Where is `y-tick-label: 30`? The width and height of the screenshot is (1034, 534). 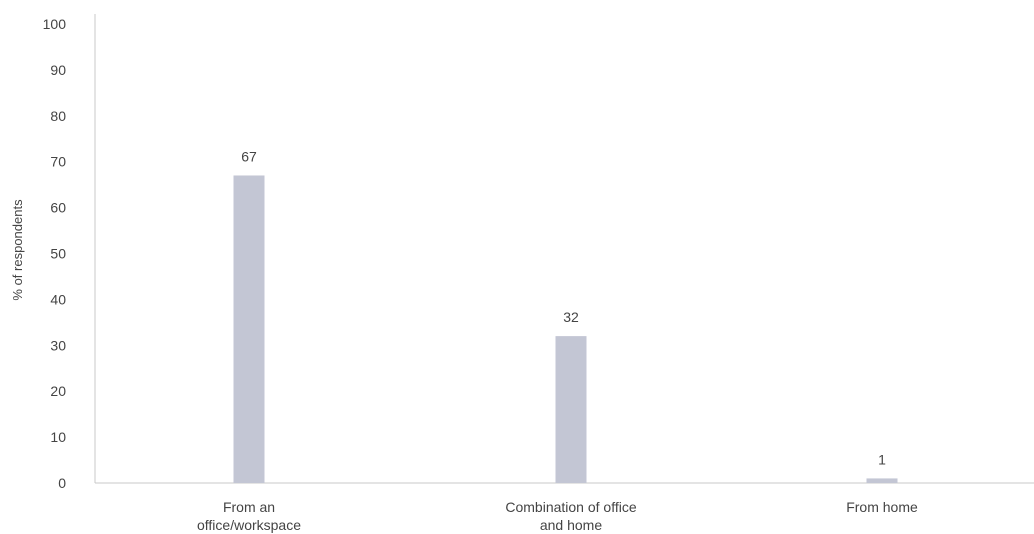
y-tick-label: 30 is located at coordinates (58, 345).